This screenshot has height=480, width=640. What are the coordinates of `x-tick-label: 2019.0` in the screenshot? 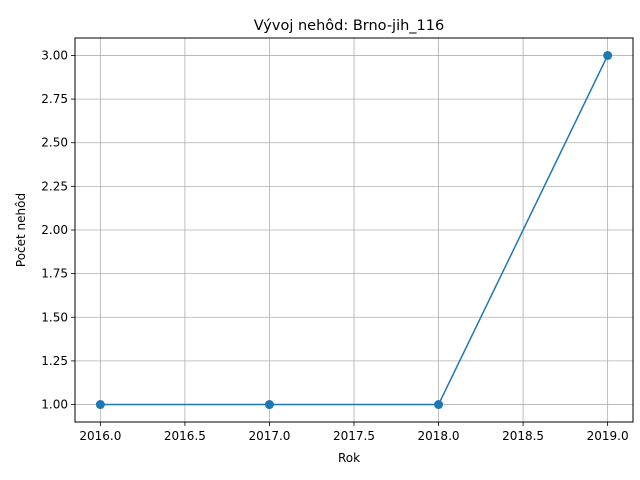 It's located at (608, 436).